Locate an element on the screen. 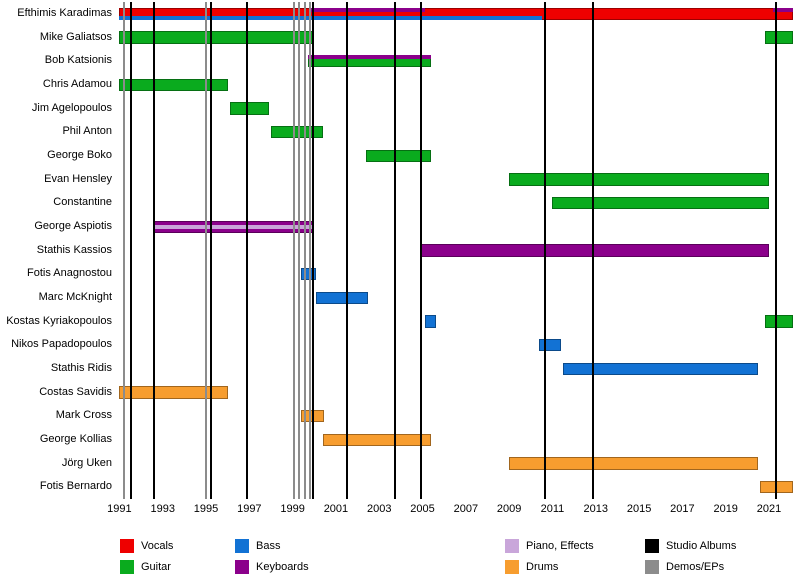 The image size is (800, 580). axis-tick-label: 2003 is located at coordinates (379, 509).